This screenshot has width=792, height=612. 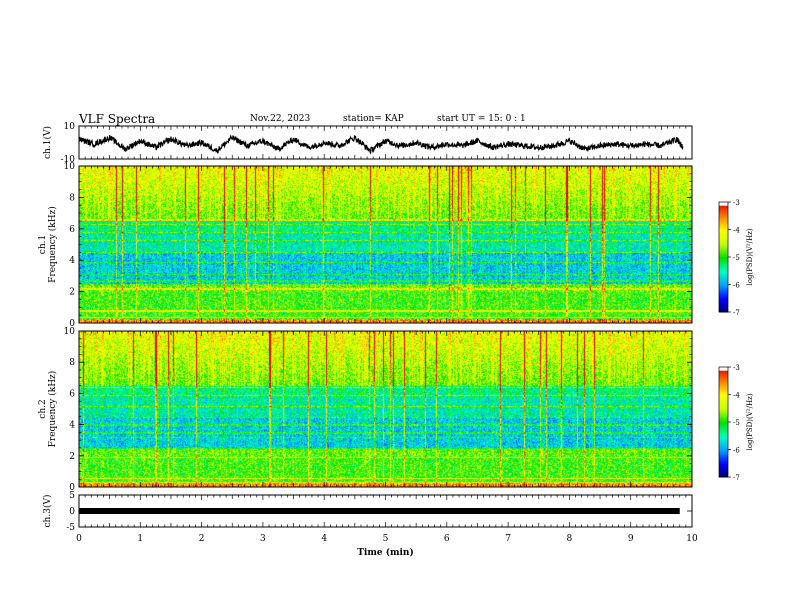 What do you see at coordinates (263, 539) in the screenshot?
I see `x-tick-label: 3` at bounding box center [263, 539].